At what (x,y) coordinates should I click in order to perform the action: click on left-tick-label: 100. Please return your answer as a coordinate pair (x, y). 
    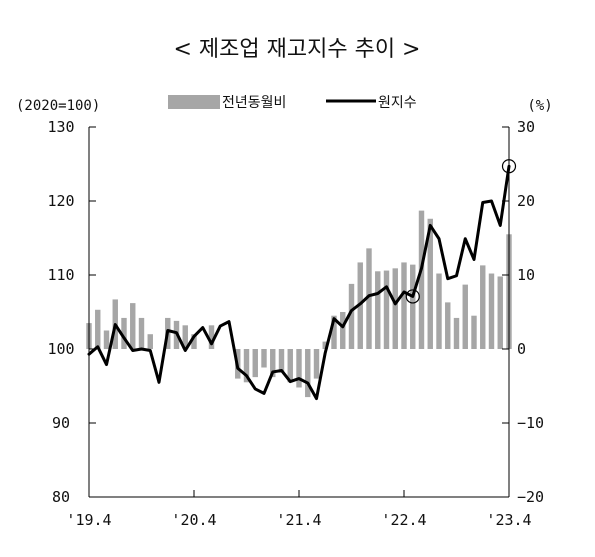
    Looking at the image, I should click on (60, 349).